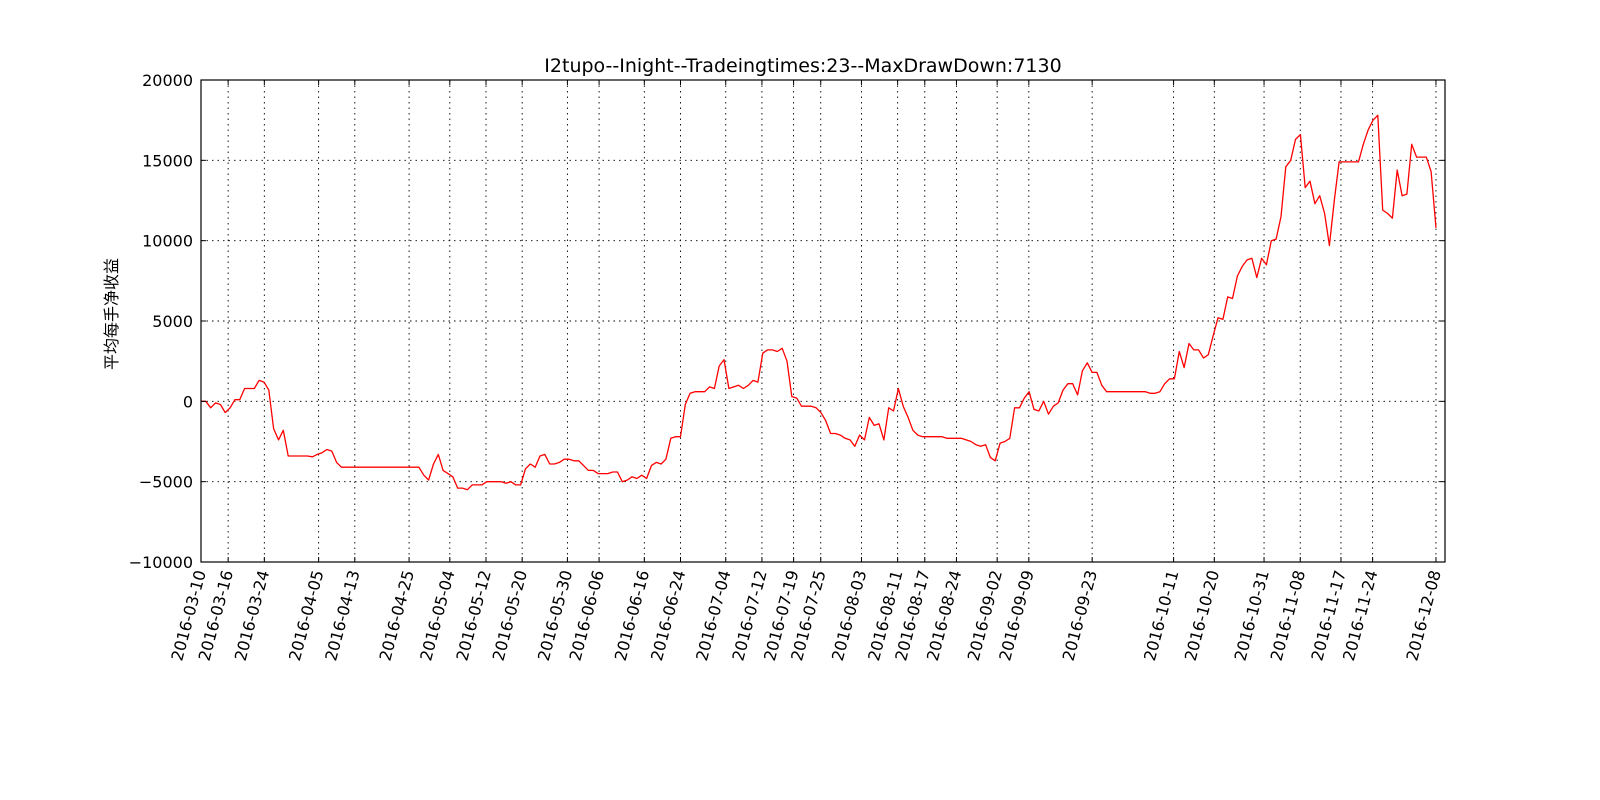 This screenshot has width=1600, height=800. Describe the element at coordinates (632, 615) in the screenshot. I see `x-tick-label: 2016-06-16` at that location.